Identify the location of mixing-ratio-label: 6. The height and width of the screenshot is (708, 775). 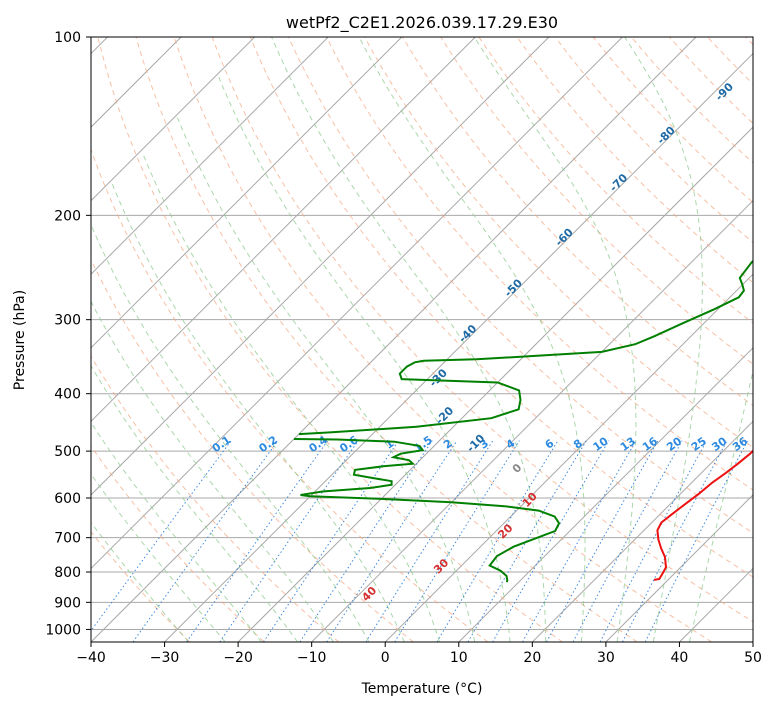
(550, 444).